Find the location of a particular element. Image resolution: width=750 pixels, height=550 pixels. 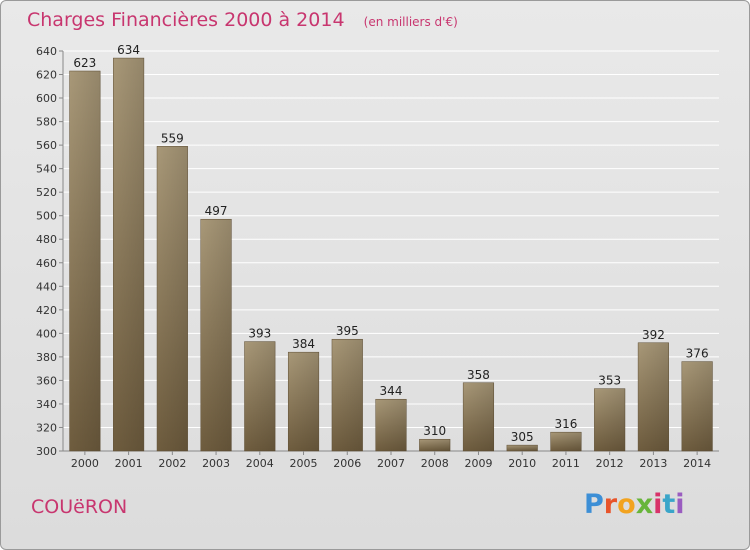

value-label: 634 is located at coordinates (128, 50).